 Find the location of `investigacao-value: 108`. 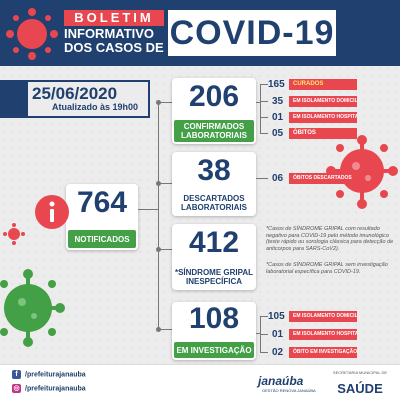

investigacao-value: 108 is located at coordinates (214, 318).